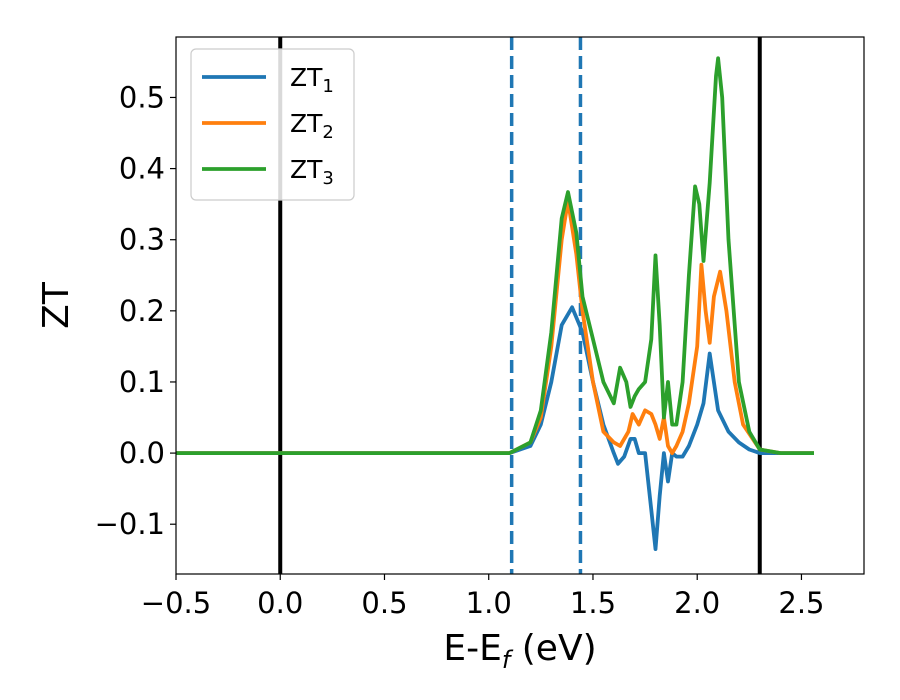 The width and height of the screenshot is (900, 700). Describe the element at coordinates (56, 305) in the screenshot. I see `y-axis-label: ZT` at that location.